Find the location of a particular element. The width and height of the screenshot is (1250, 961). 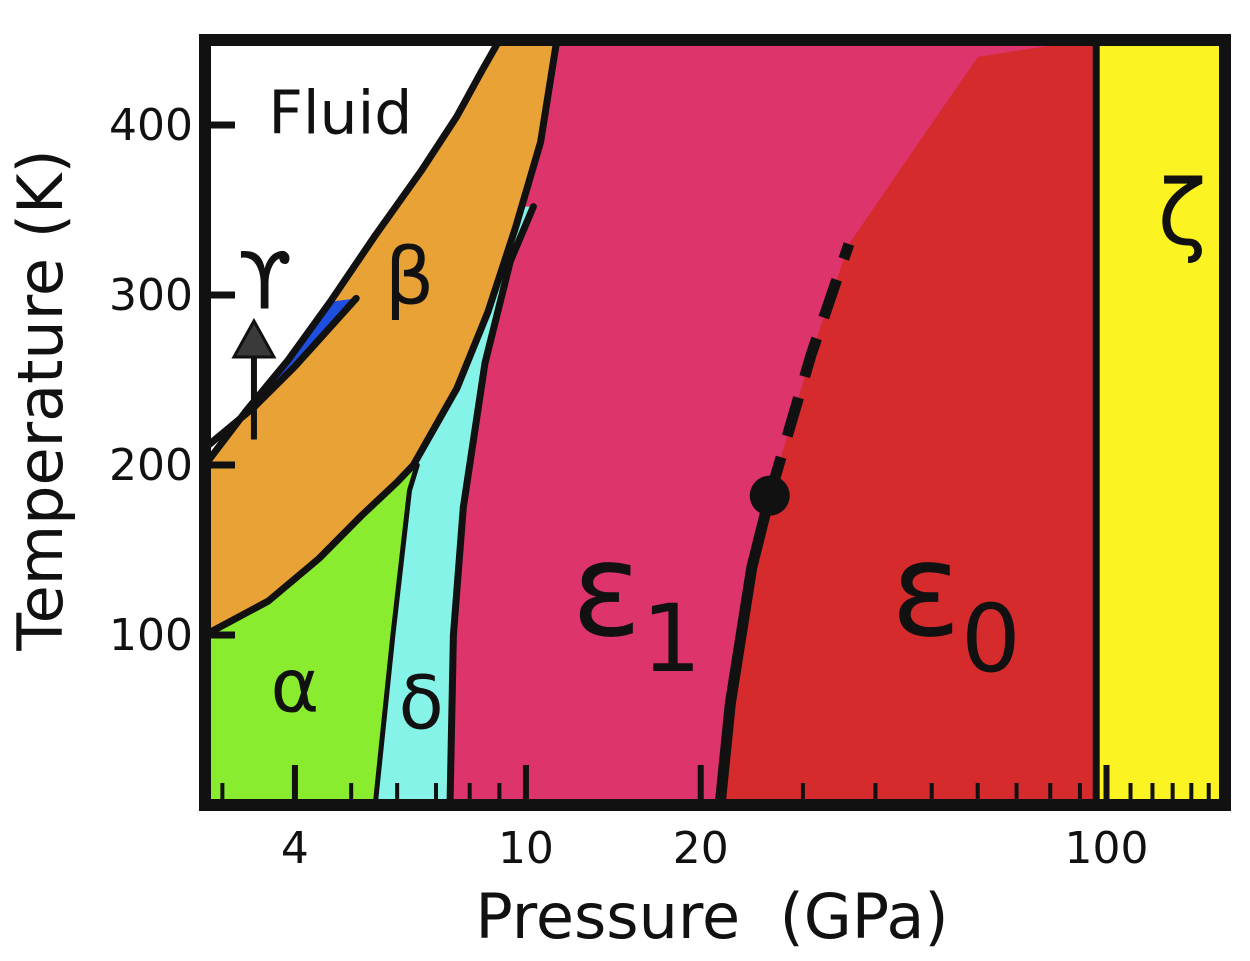

y-tick-label-200: 200 is located at coordinates (151, 465).